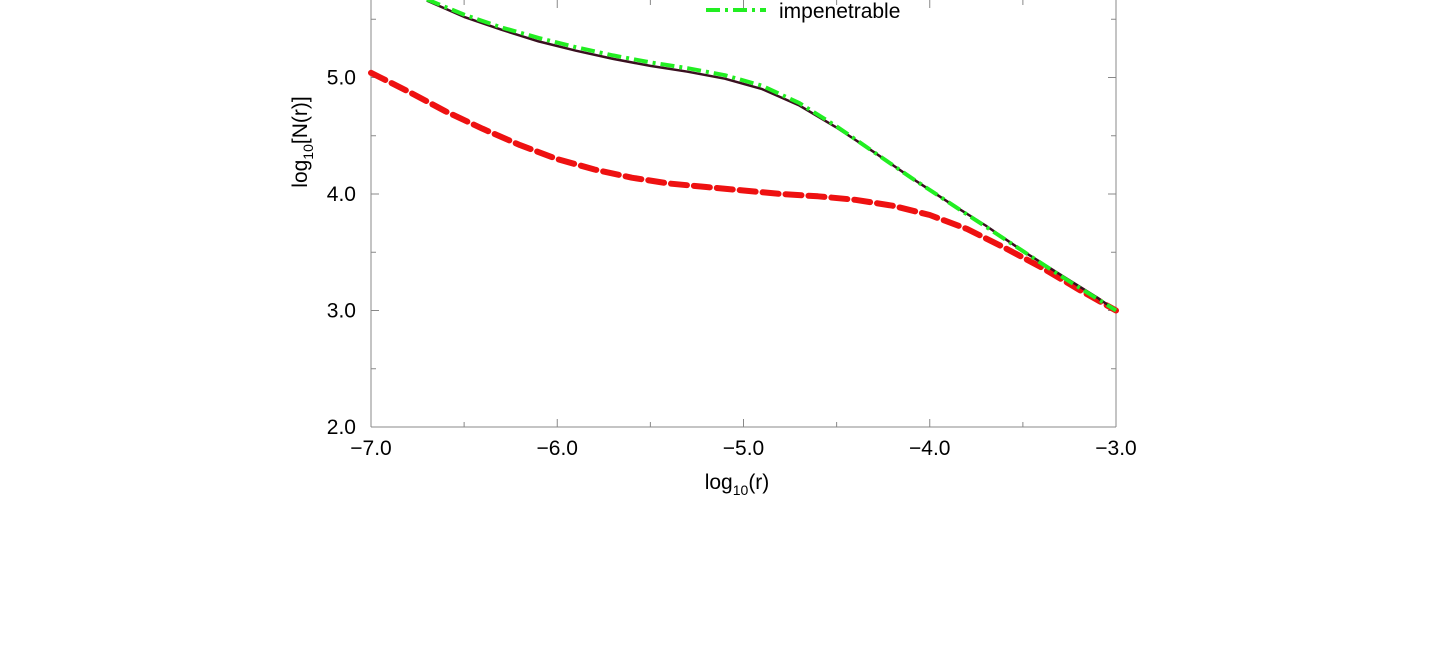 The height and width of the screenshot is (654, 1453). Describe the element at coordinates (341, 427) in the screenshot. I see `y-tick-label: 2.0` at that location.